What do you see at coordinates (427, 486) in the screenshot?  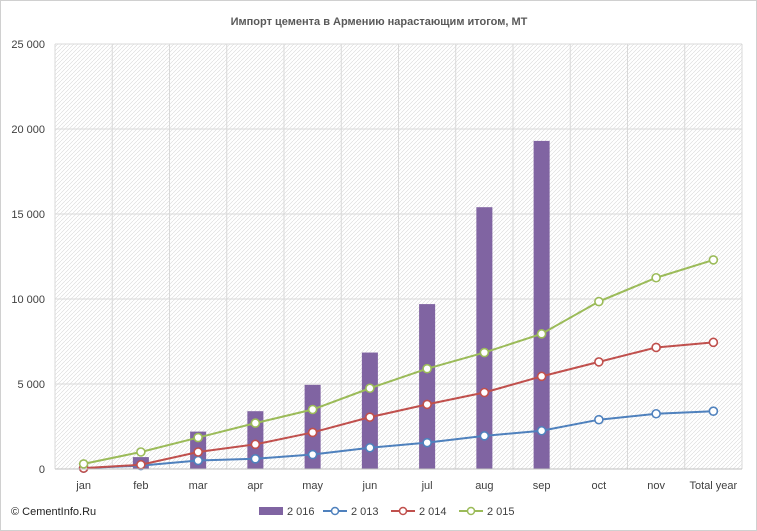 I see `x-tick-label: jul` at bounding box center [427, 486].